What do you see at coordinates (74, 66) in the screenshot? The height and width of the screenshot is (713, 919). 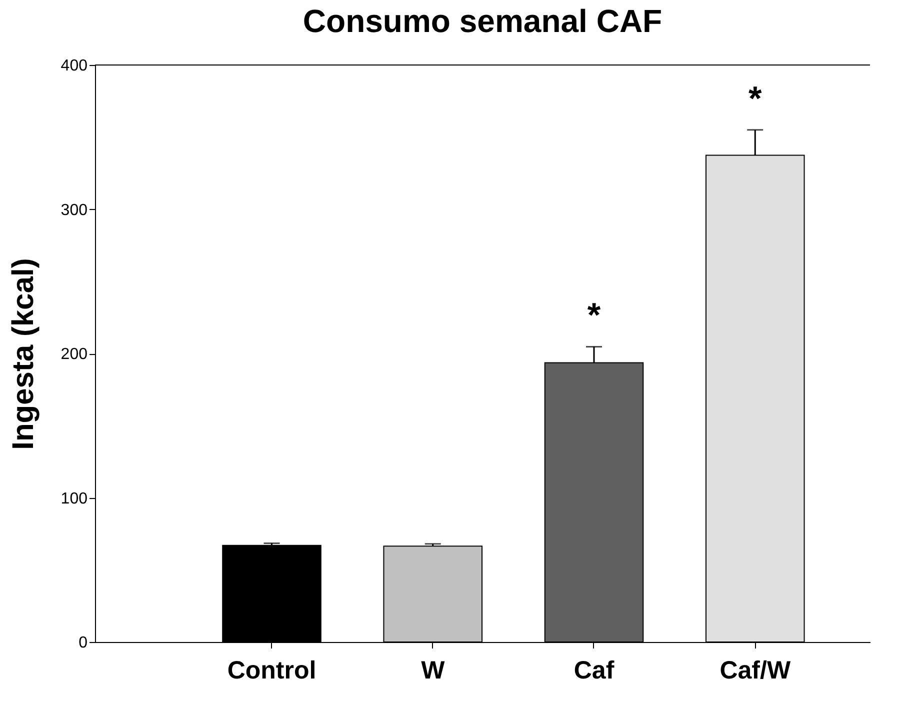 I see `y-tick-label: 400` at bounding box center [74, 66].